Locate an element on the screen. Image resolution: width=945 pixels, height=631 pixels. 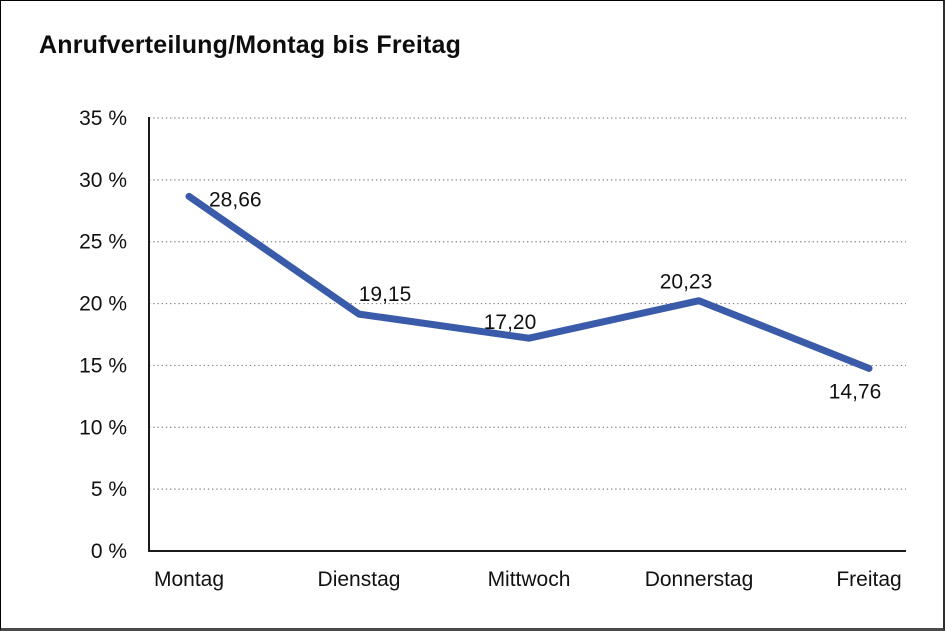
y-tick-label: 0 % is located at coordinates (109, 551).